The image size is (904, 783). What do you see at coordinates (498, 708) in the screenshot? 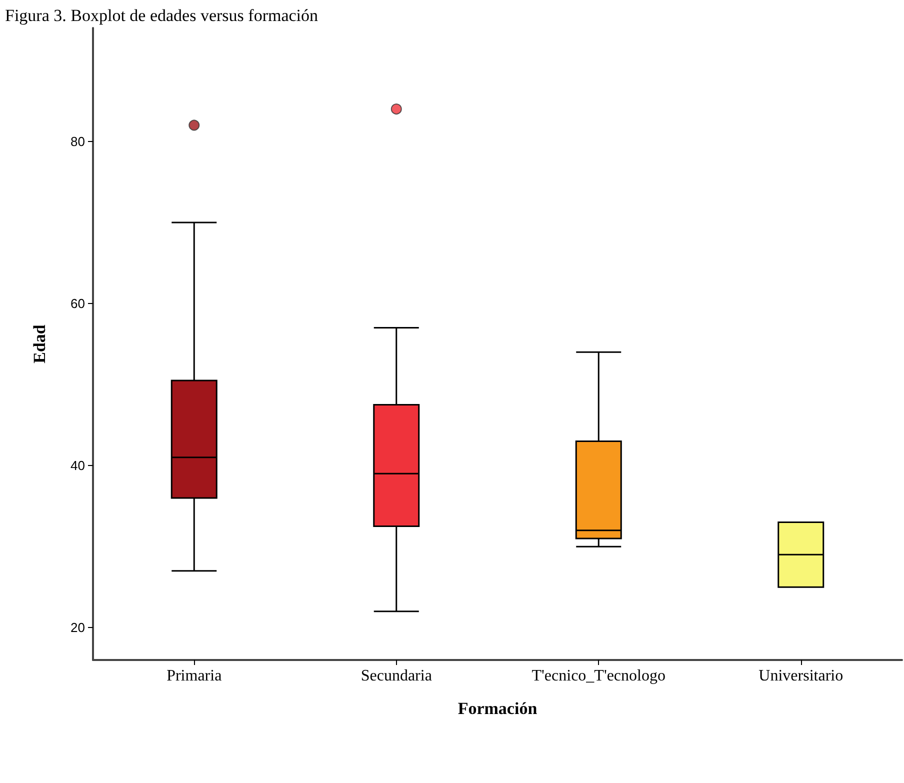
I see `x-axis-title: Formación` at bounding box center [498, 708].